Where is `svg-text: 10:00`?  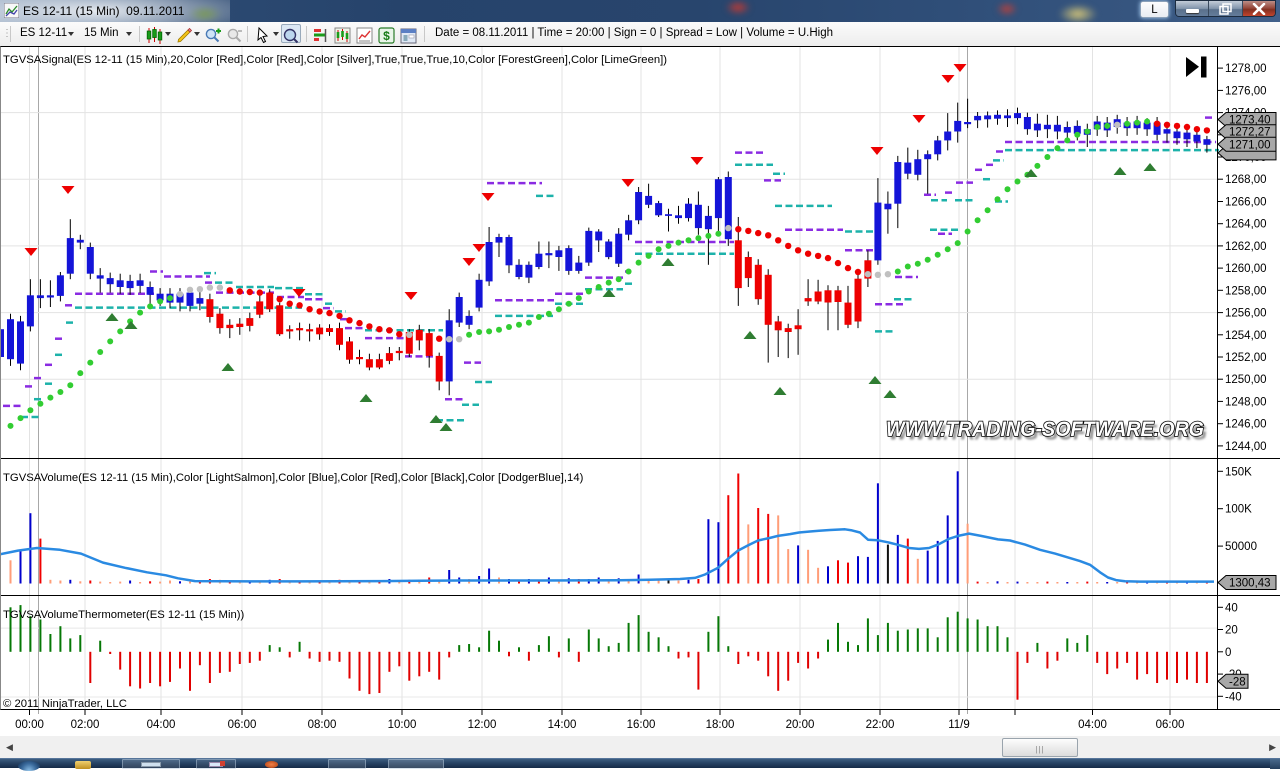
svg-text: 10:00 is located at coordinates (402, 725).